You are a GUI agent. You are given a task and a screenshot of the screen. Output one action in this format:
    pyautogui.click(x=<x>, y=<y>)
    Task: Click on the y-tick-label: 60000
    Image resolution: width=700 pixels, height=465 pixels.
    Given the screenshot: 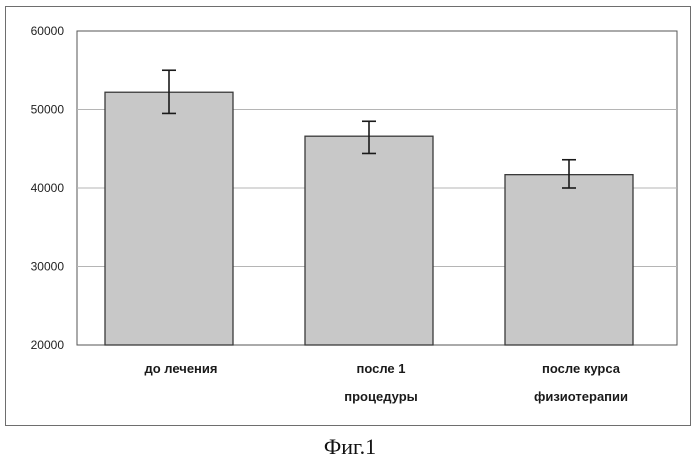 What is the action you would take?
    pyautogui.click(x=48, y=31)
    